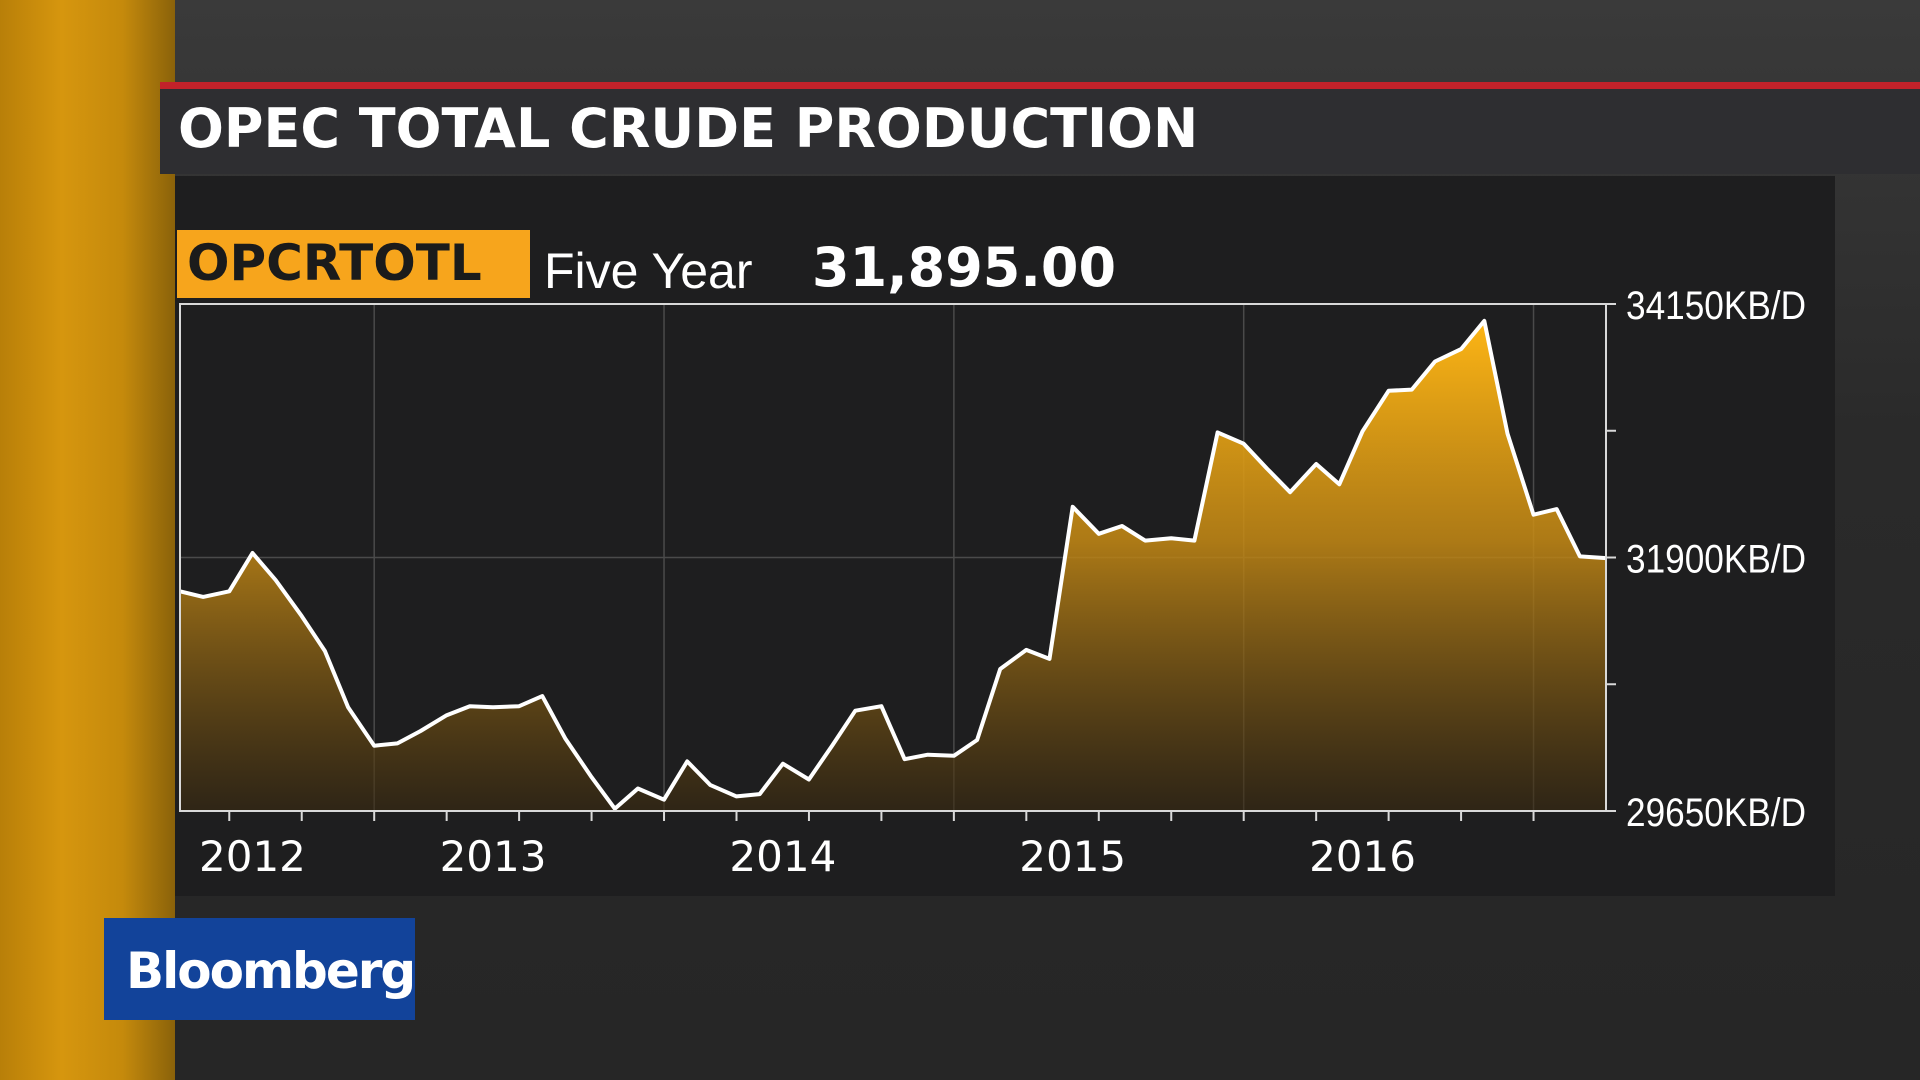 Image resolution: width=1920 pixels, height=1080 pixels. Describe the element at coordinates (964, 267) in the screenshot. I see `last-value: 31,895.00` at that location.